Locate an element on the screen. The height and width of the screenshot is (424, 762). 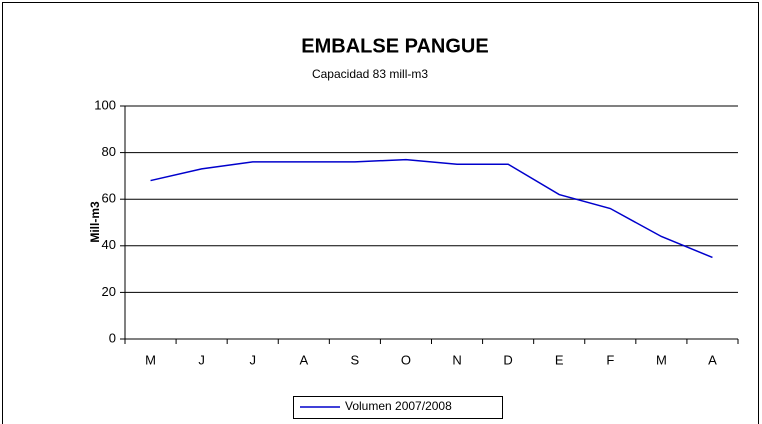
y-tick-label: 100 is located at coordinates (105, 104).